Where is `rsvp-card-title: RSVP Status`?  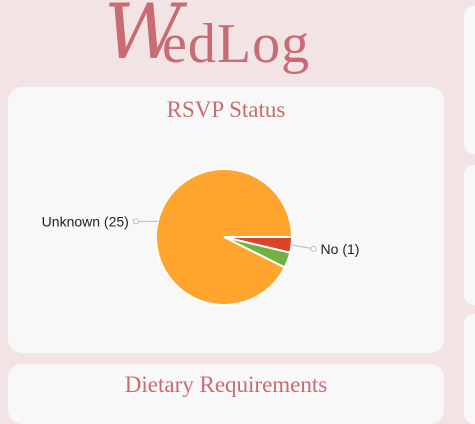 rsvp-card-title: RSVP Status is located at coordinates (226, 109).